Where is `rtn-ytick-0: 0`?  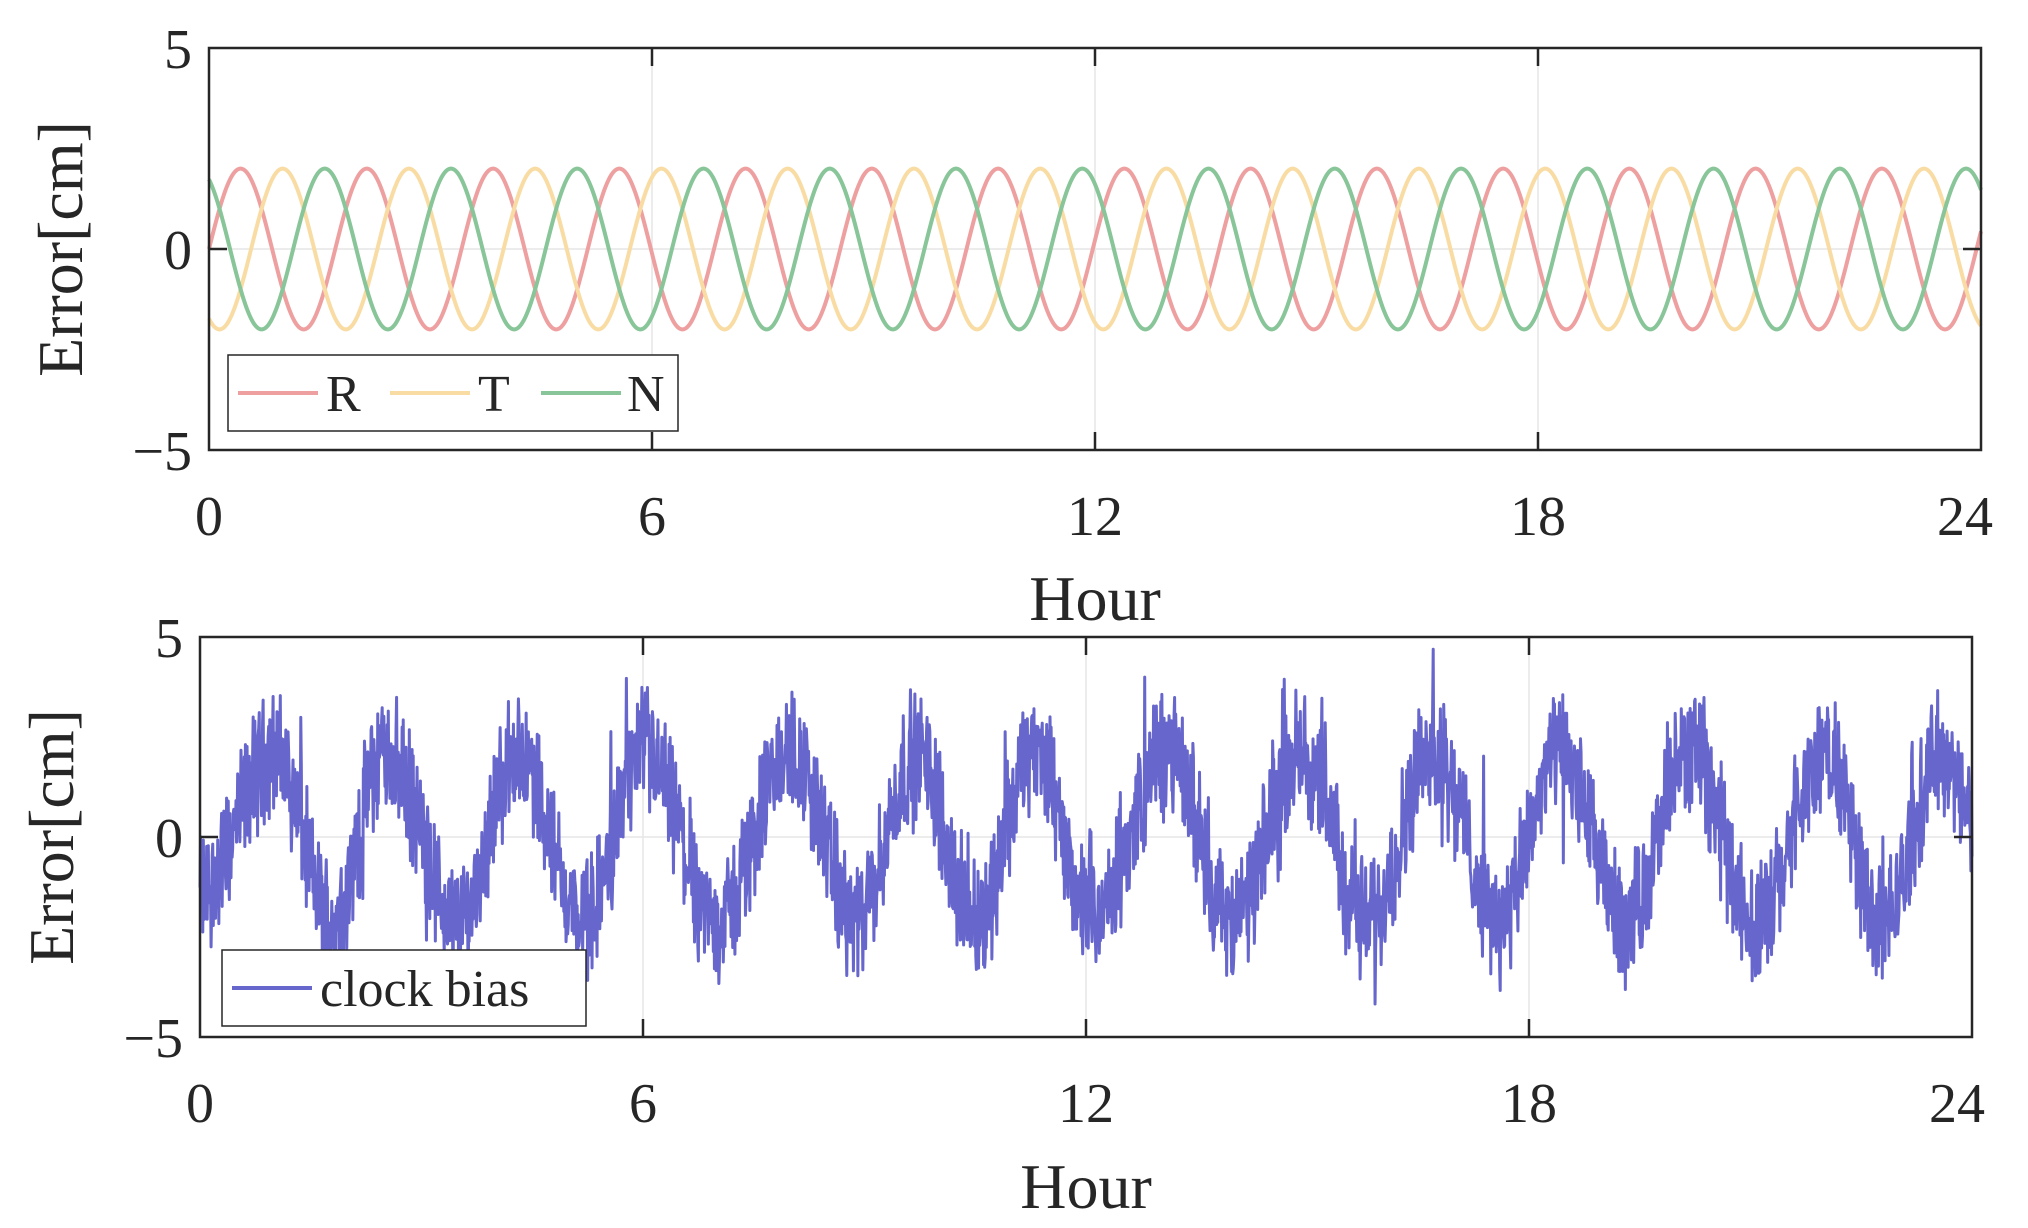 rtn-ytick-0: 0 is located at coordinates (178, 251).